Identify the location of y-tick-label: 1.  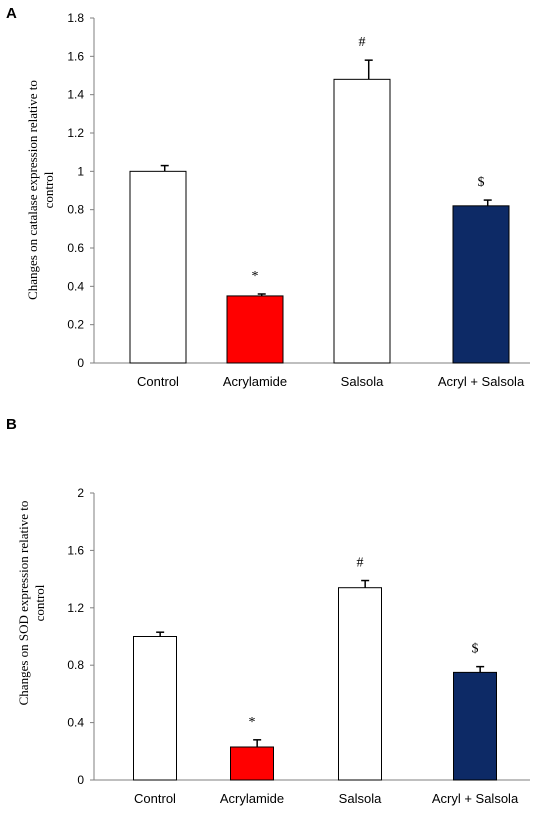
(80, 171).